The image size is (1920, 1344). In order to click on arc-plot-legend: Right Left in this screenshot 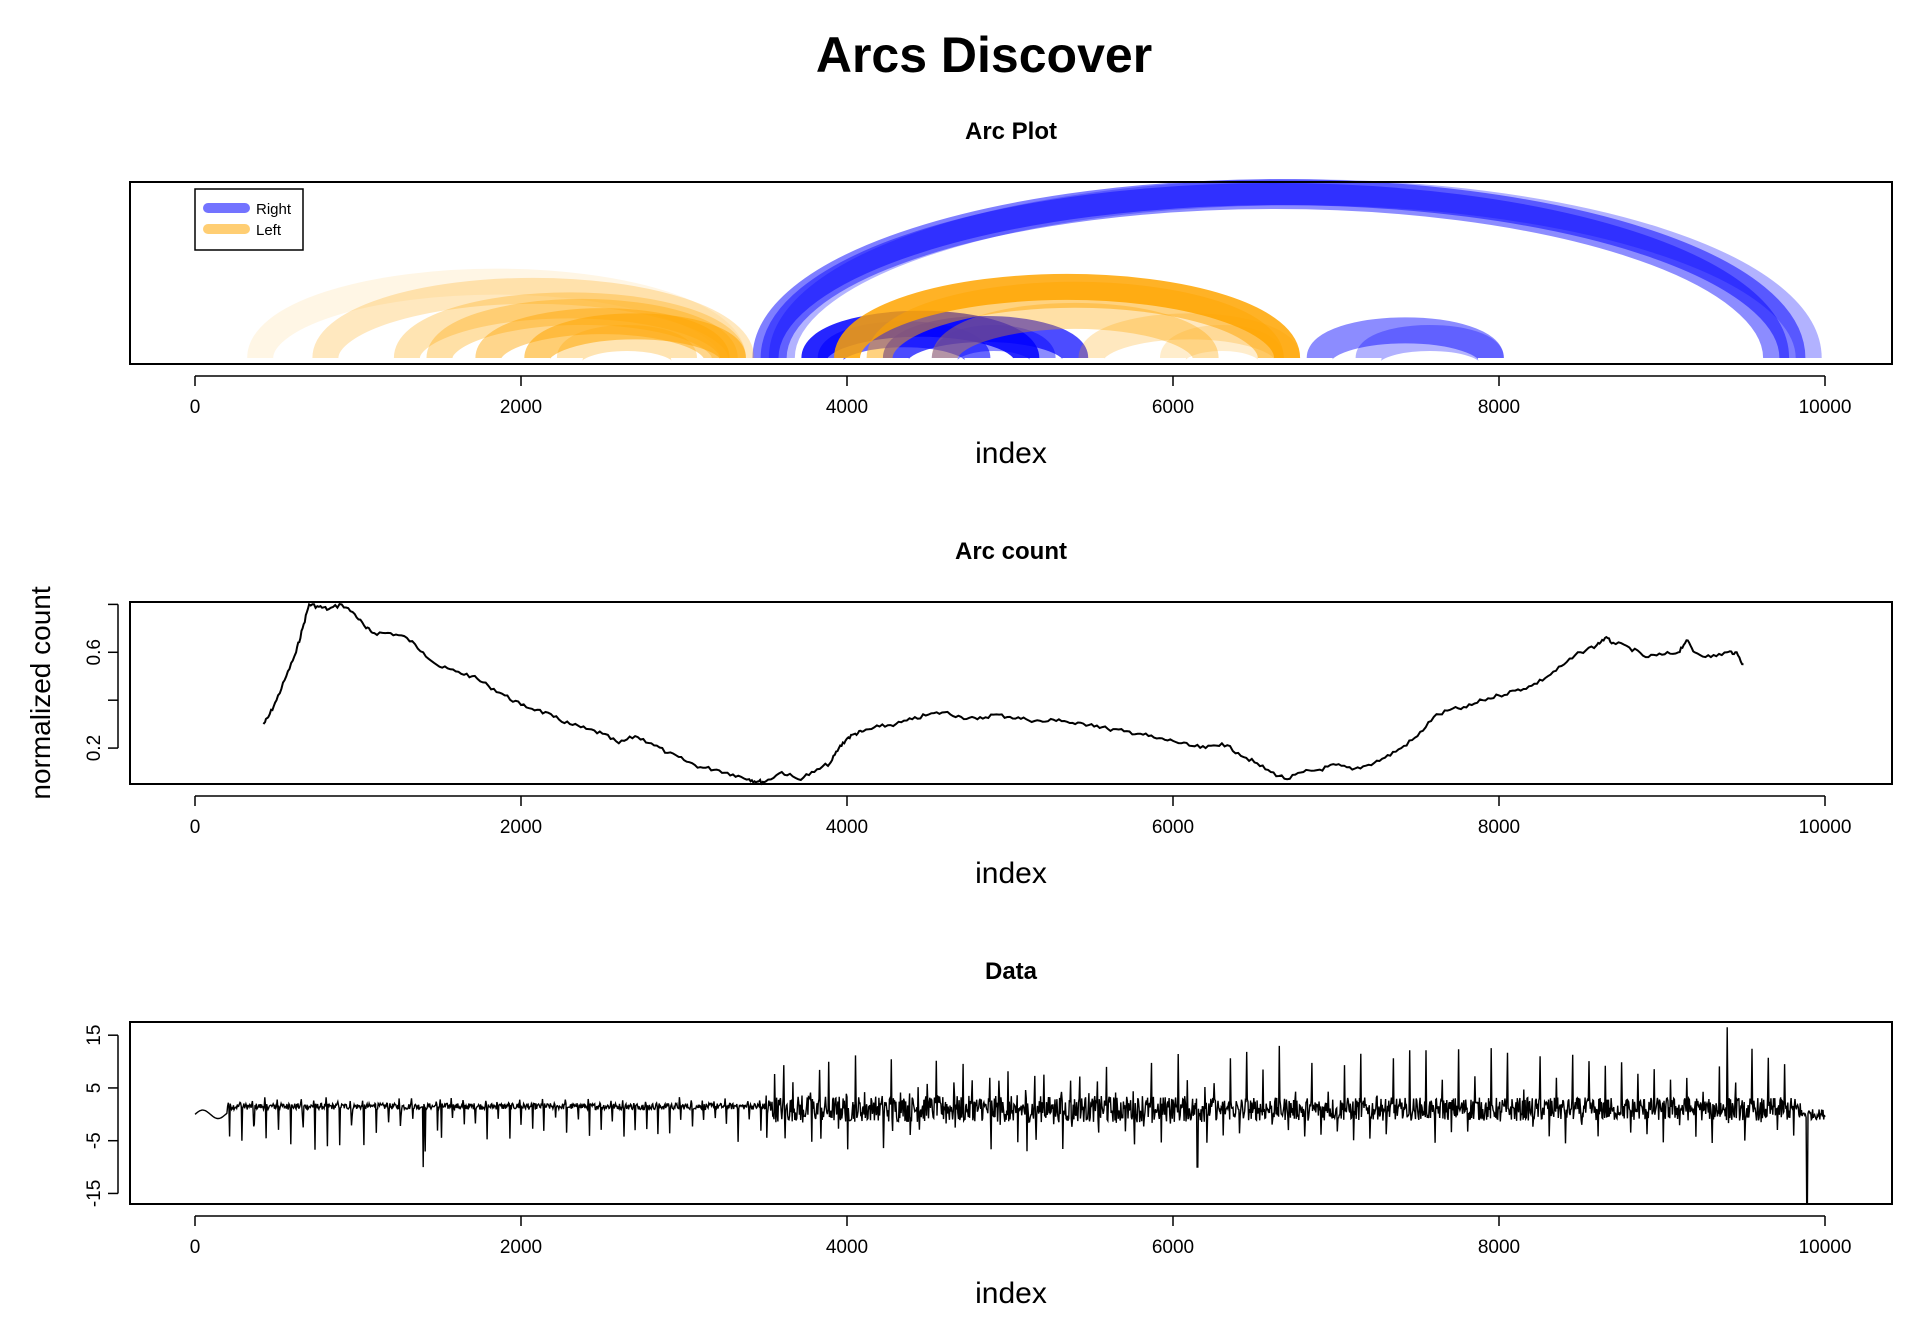, I will do `click(249, 219)`.